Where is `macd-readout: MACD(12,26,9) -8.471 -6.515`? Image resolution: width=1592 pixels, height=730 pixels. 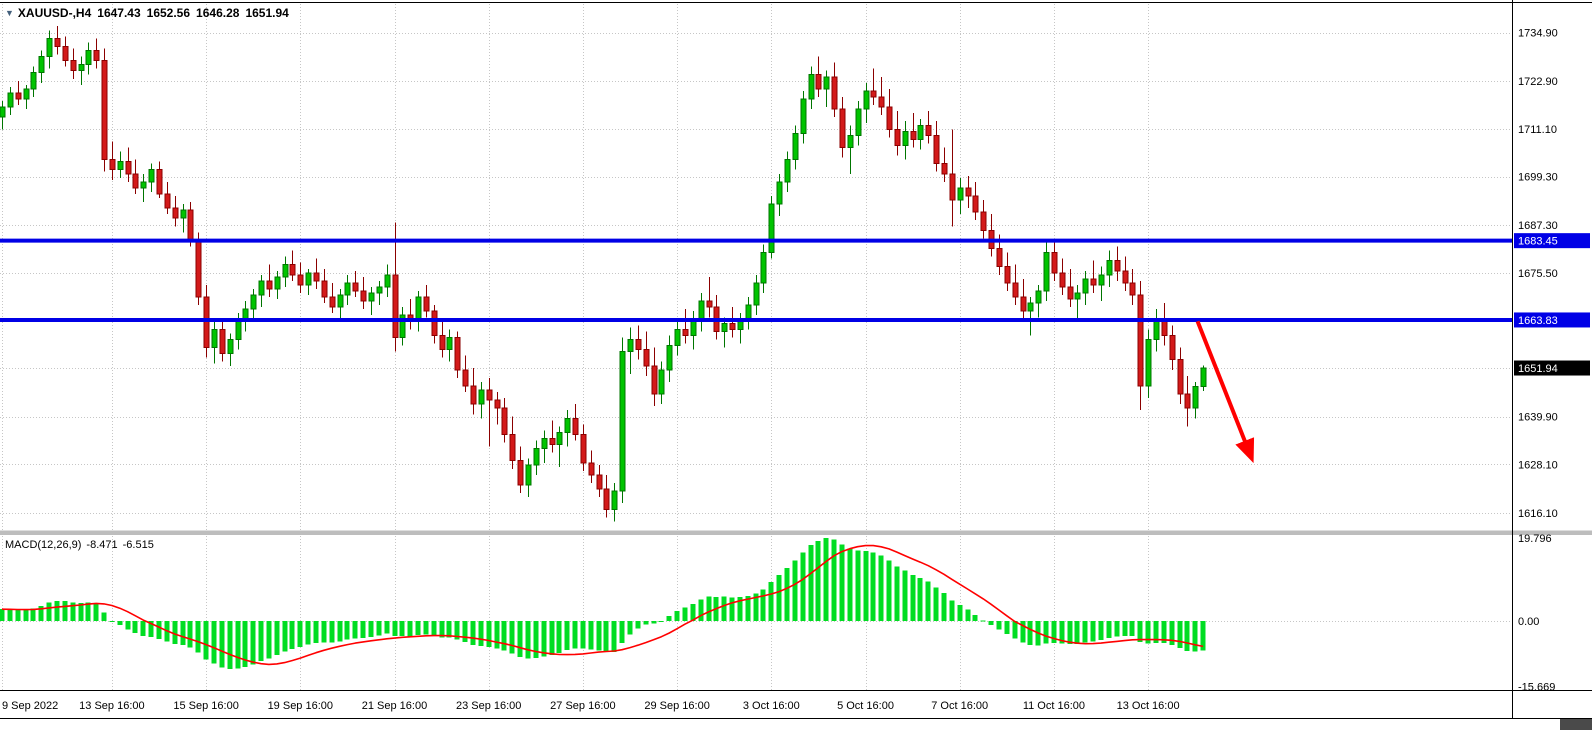 macd-readout: MACD(12,26,9) -8.471 -6.515 is located at coordinates (82, 545).